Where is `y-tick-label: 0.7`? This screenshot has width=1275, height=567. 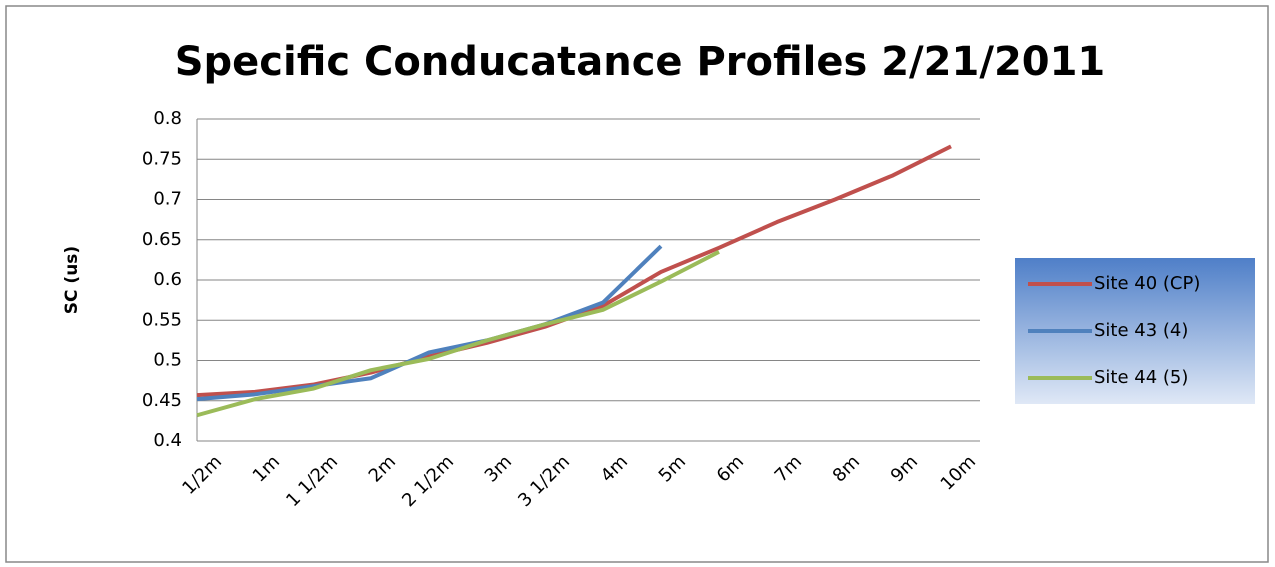
y-tick-label: 0.7 is located at coordinates (167, 199).